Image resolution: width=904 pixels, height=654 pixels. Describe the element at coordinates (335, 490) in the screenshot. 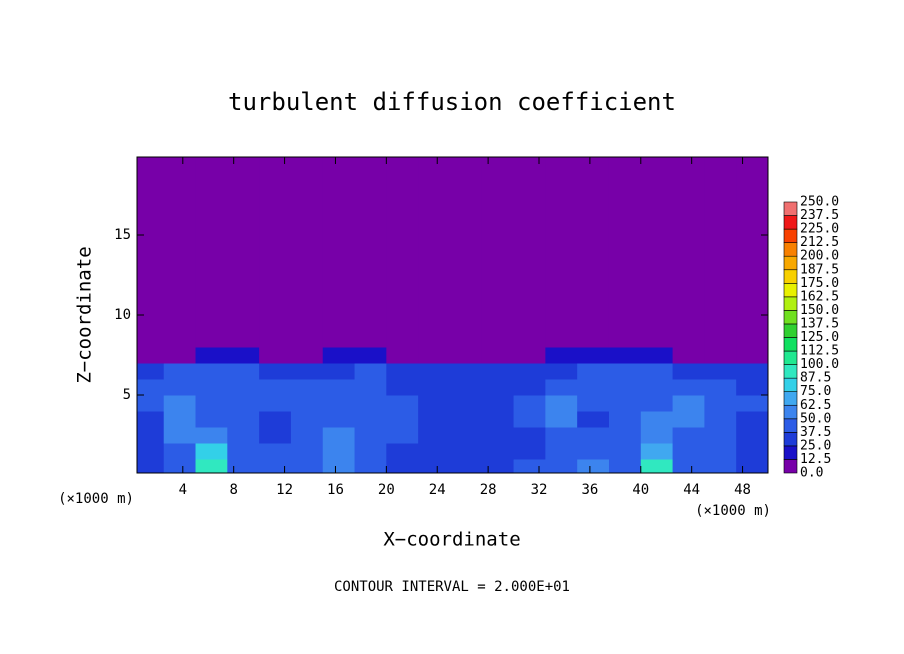

I see `x-tick-label: 16` at that location.